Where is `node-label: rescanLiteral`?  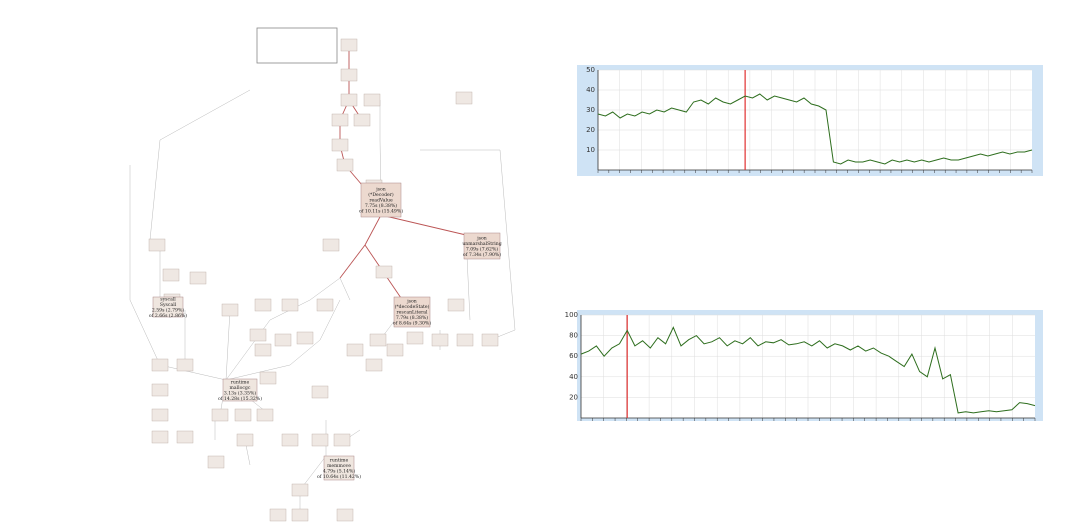 node-label: rescanLiteral is located at coordinates (412, 313).